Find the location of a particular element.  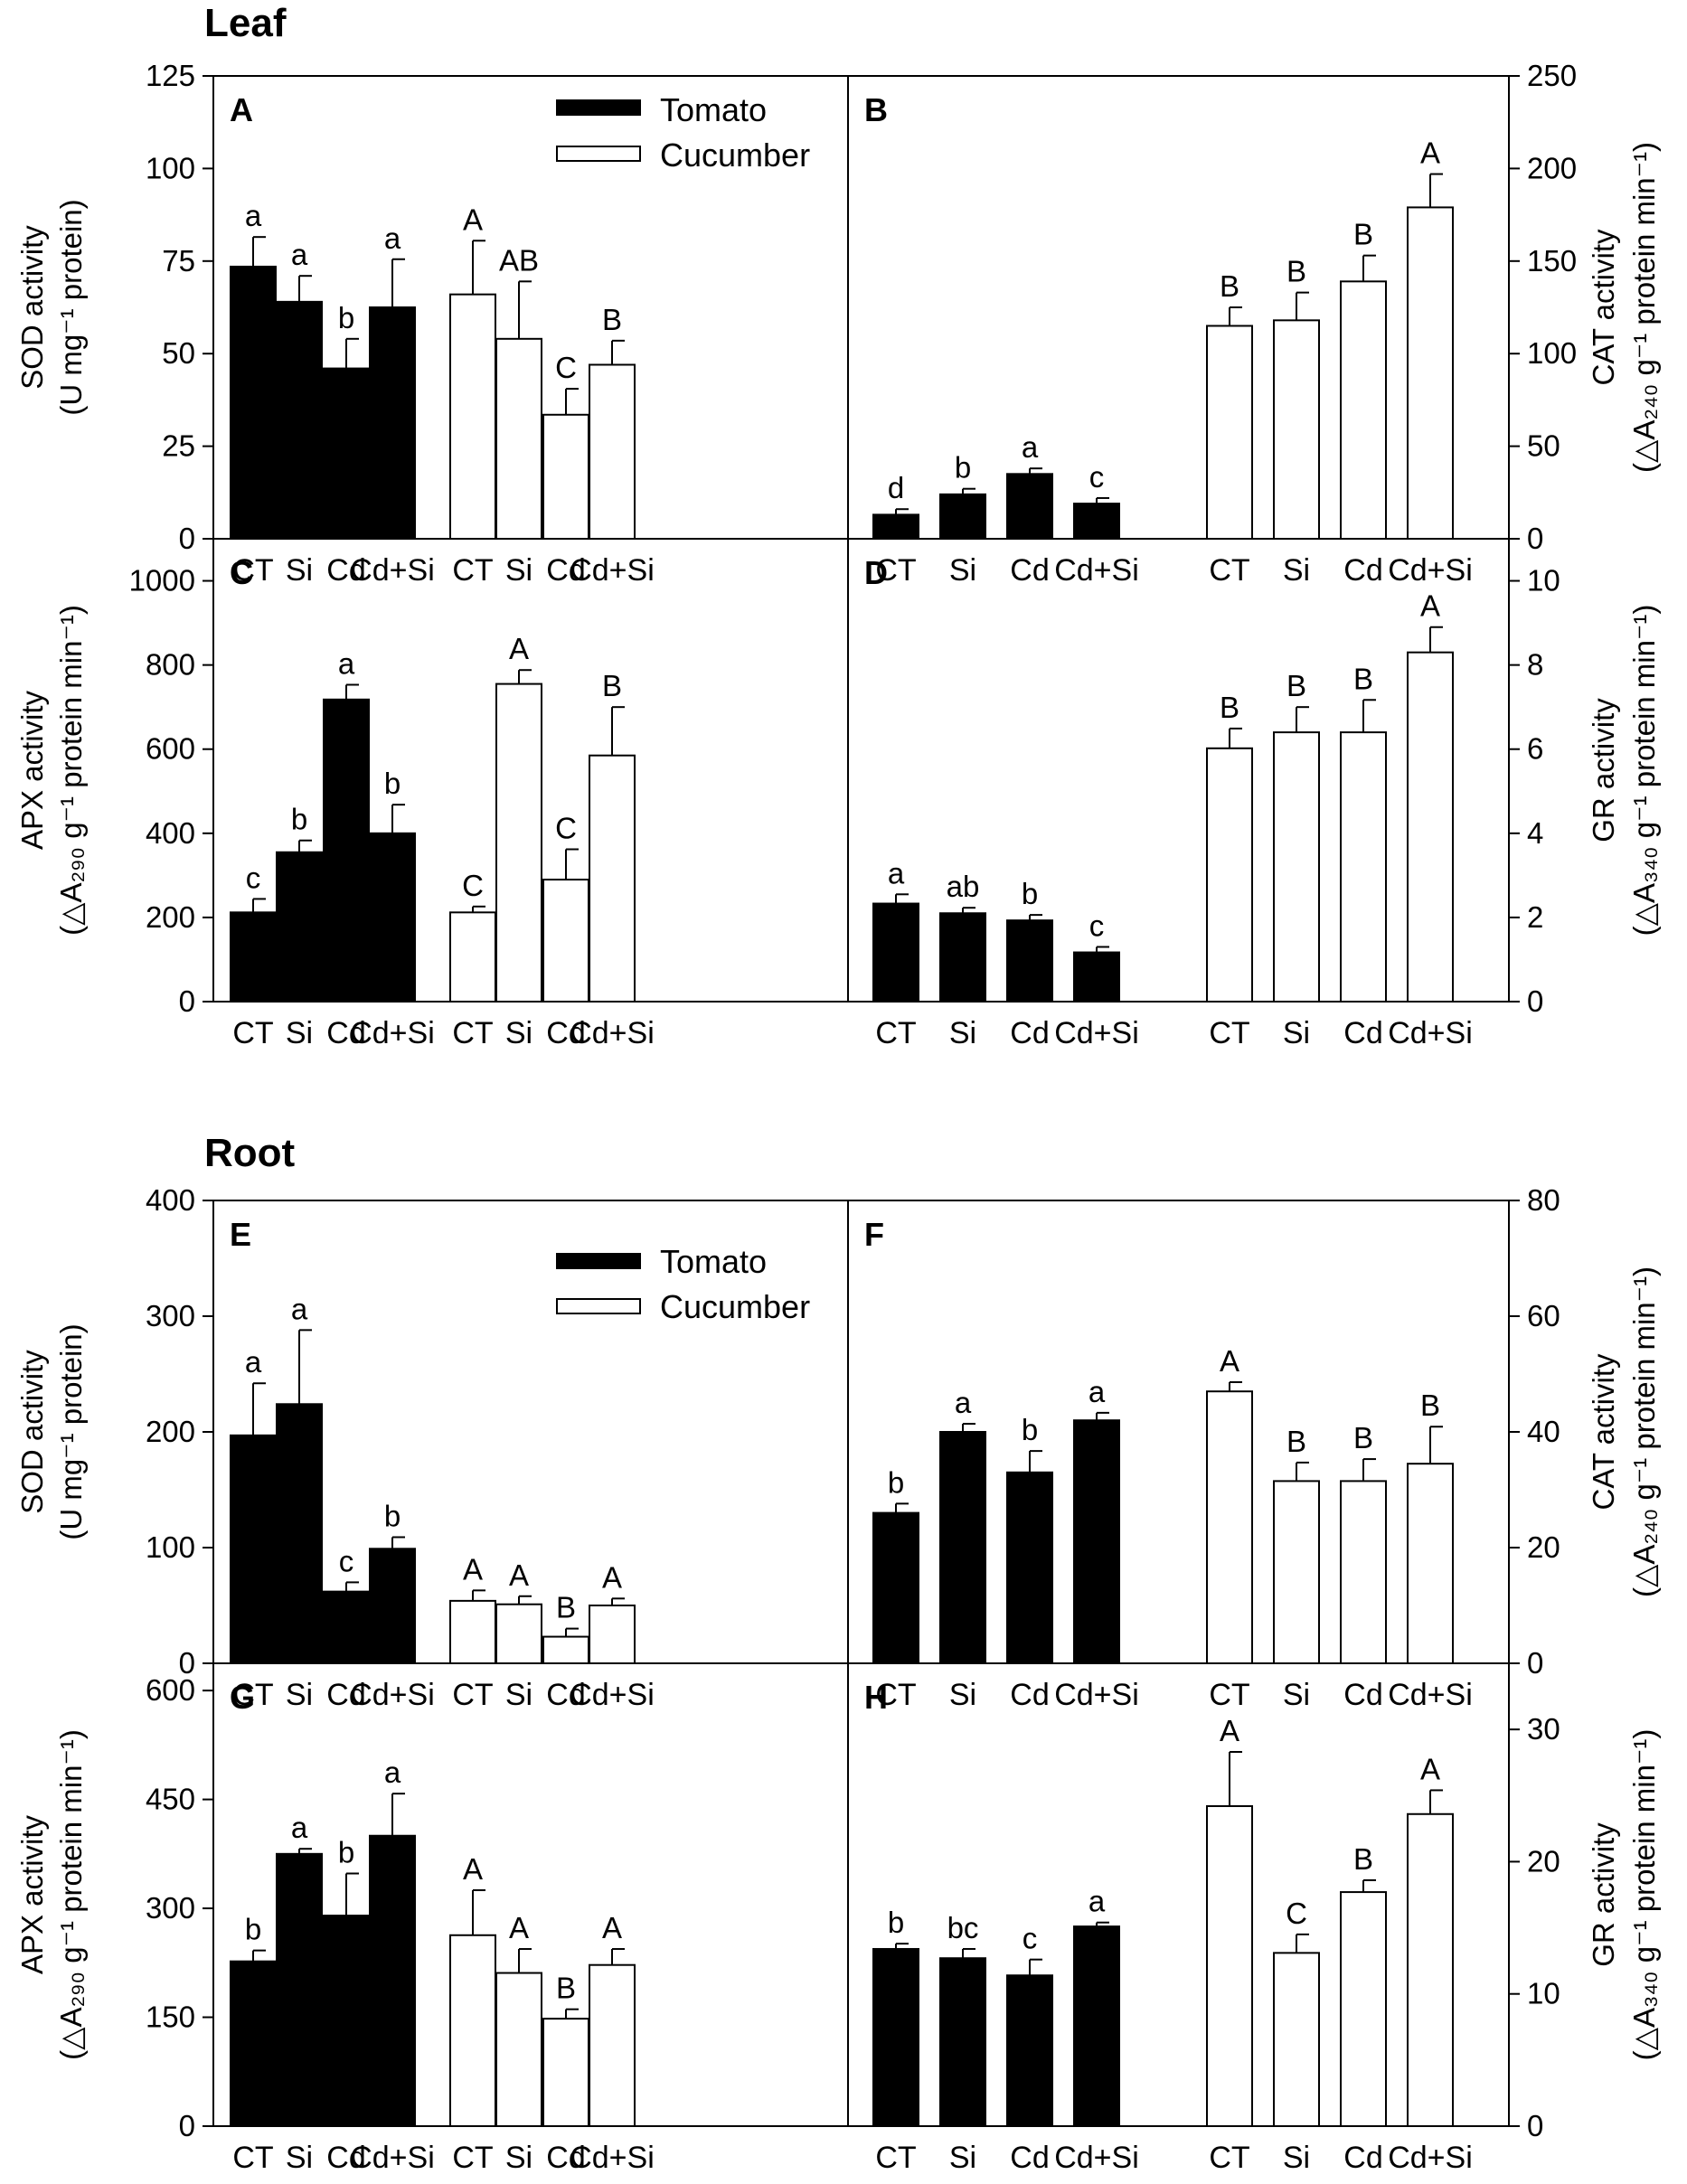

significance-letter: ab is located at coordinates (963, 886).